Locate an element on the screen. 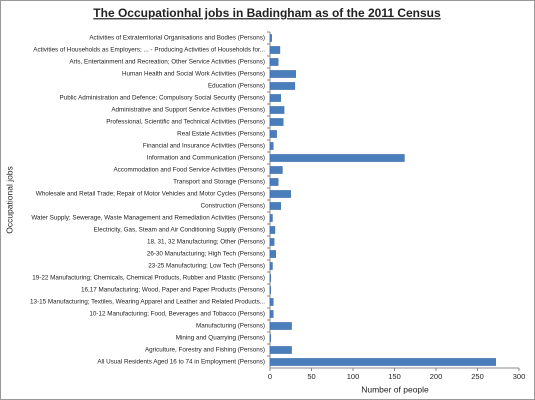  x-tick-label: 200 is located at coordinates (436, 376).